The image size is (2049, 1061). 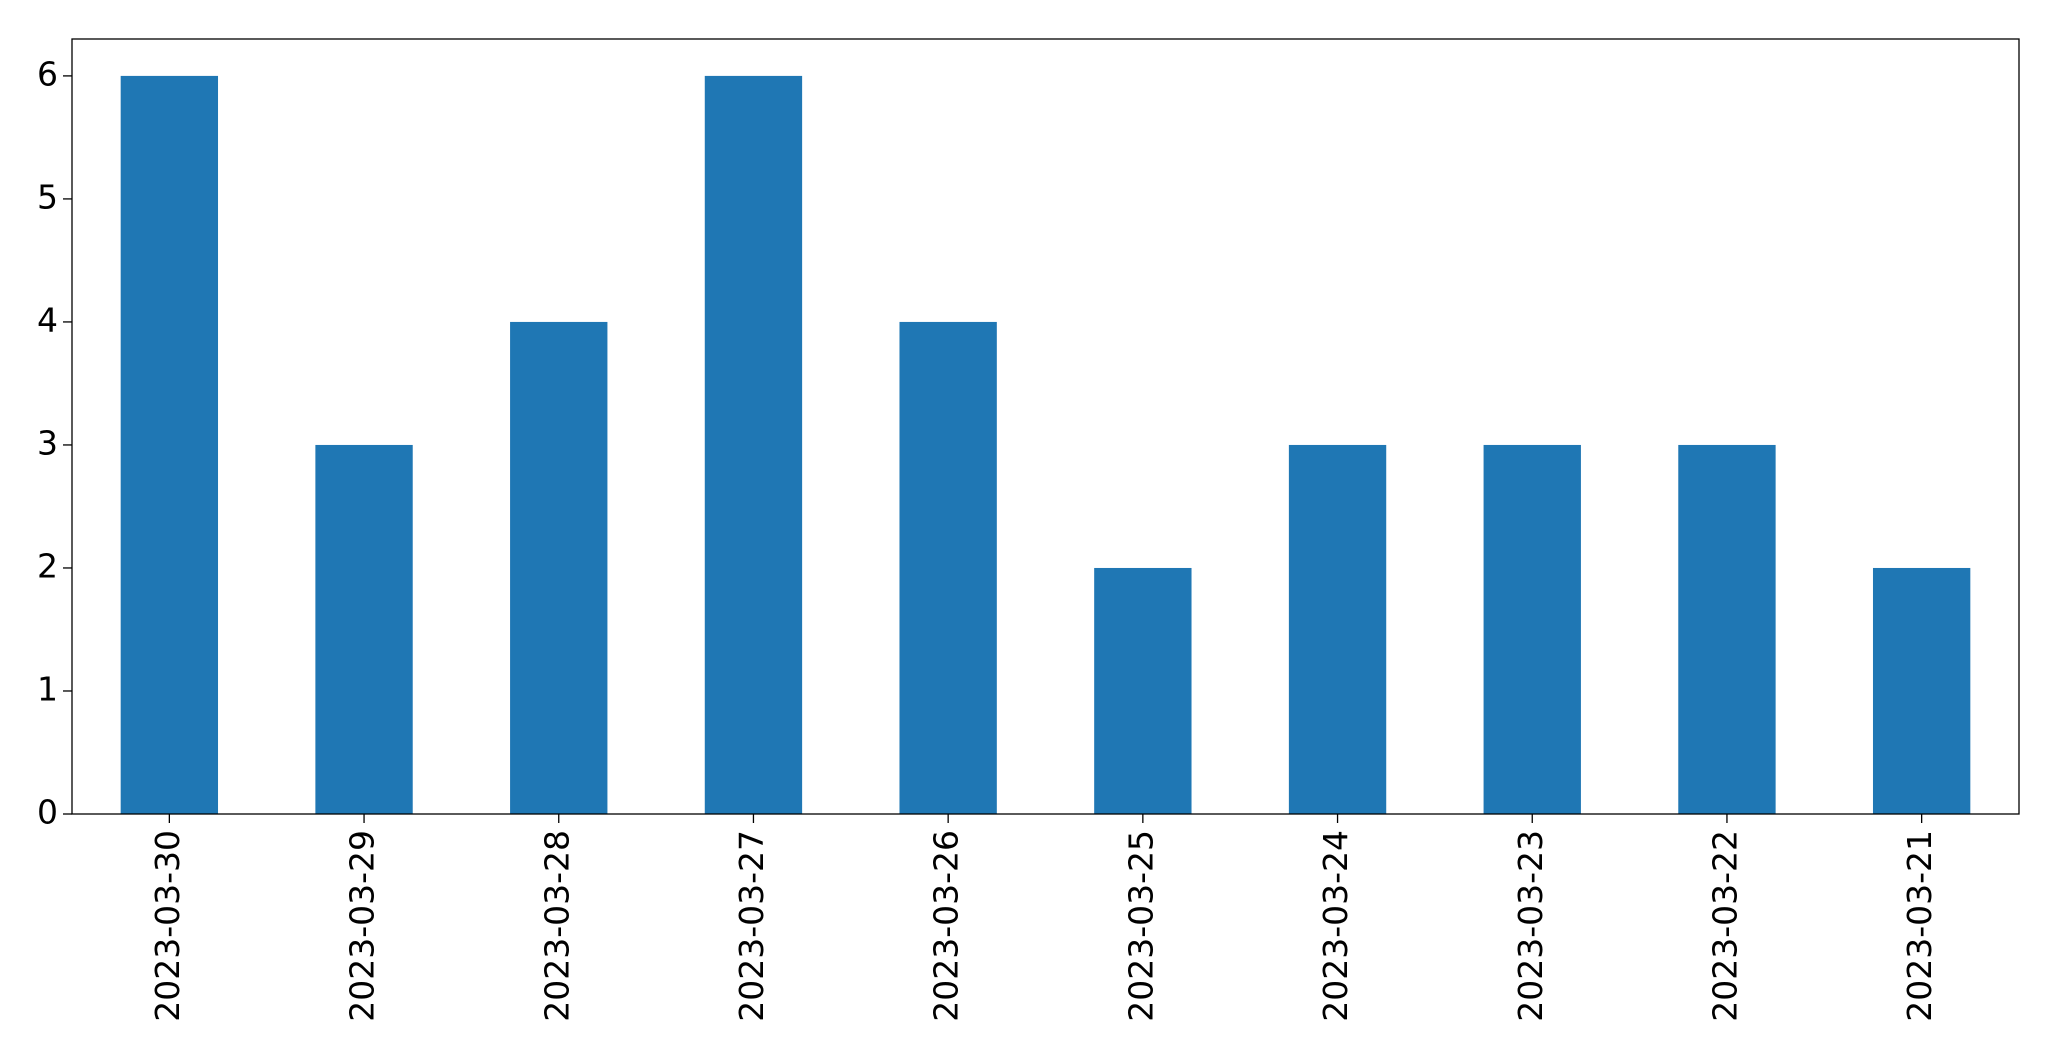 I want to click on x-tick-label: 2023-03-28, so click(x=556, y=926).